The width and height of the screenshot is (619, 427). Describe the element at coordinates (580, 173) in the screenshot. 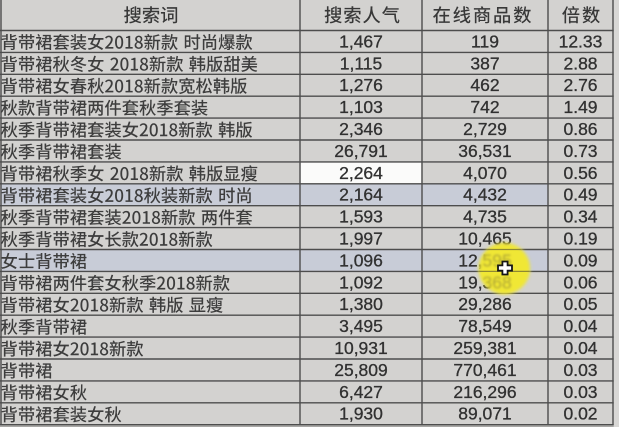

I see `svg-text: 0.56` at that location.